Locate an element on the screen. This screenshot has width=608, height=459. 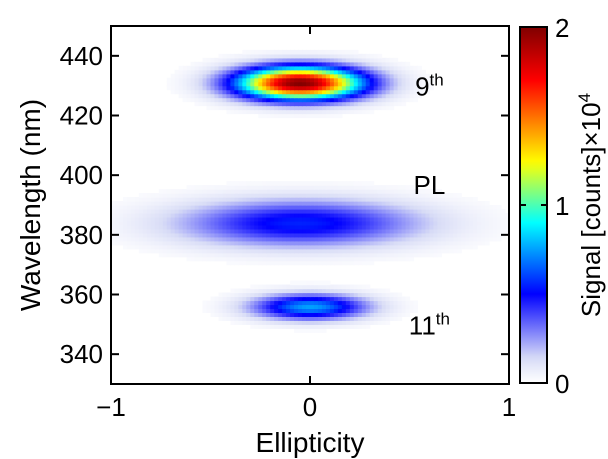
y-tick-label: 420 is located at coordinates (81, 116).